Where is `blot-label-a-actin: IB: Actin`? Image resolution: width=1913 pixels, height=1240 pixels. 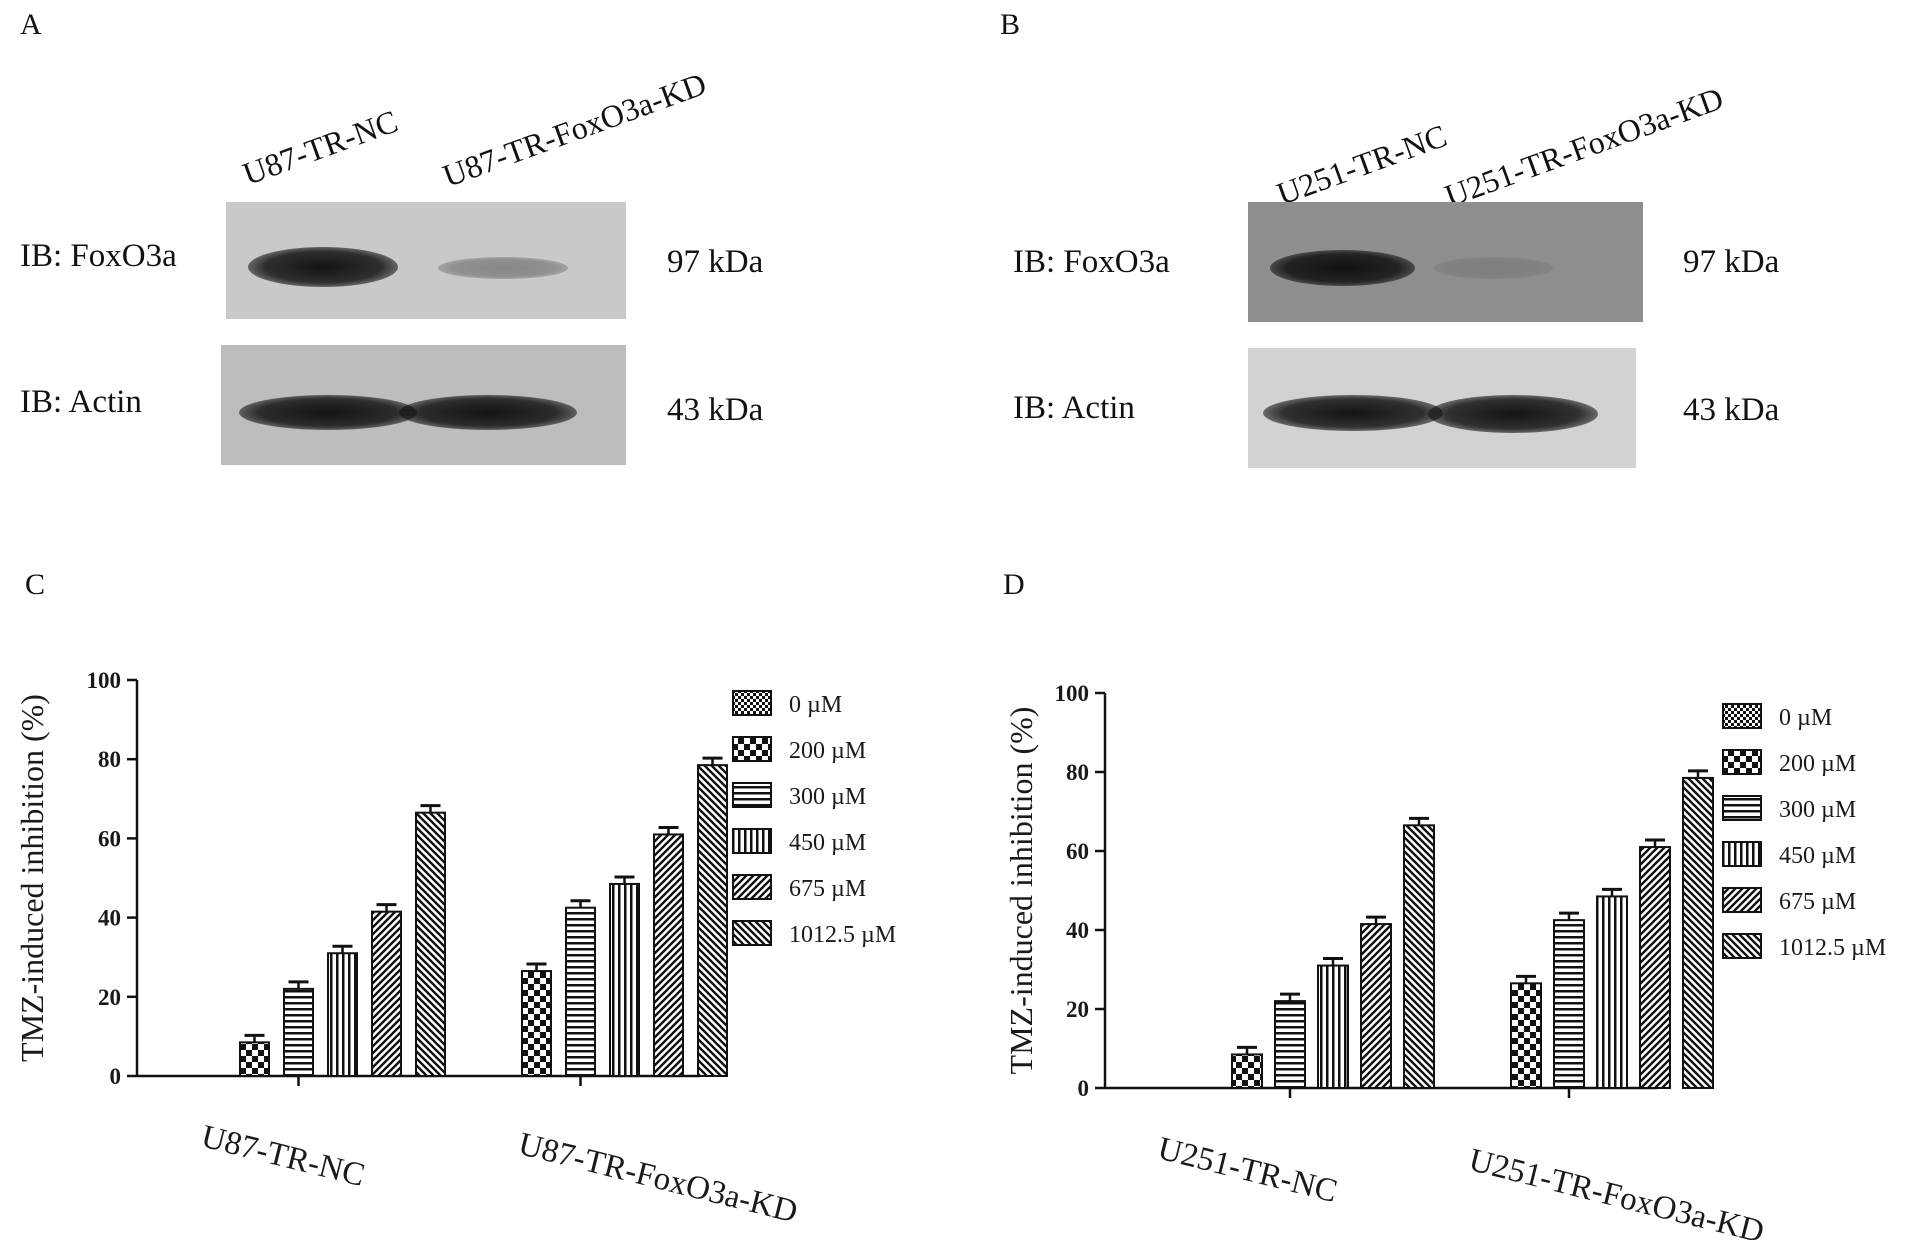
blot-label-a-actin: IB: Actin is located at coordinates (81, 402).